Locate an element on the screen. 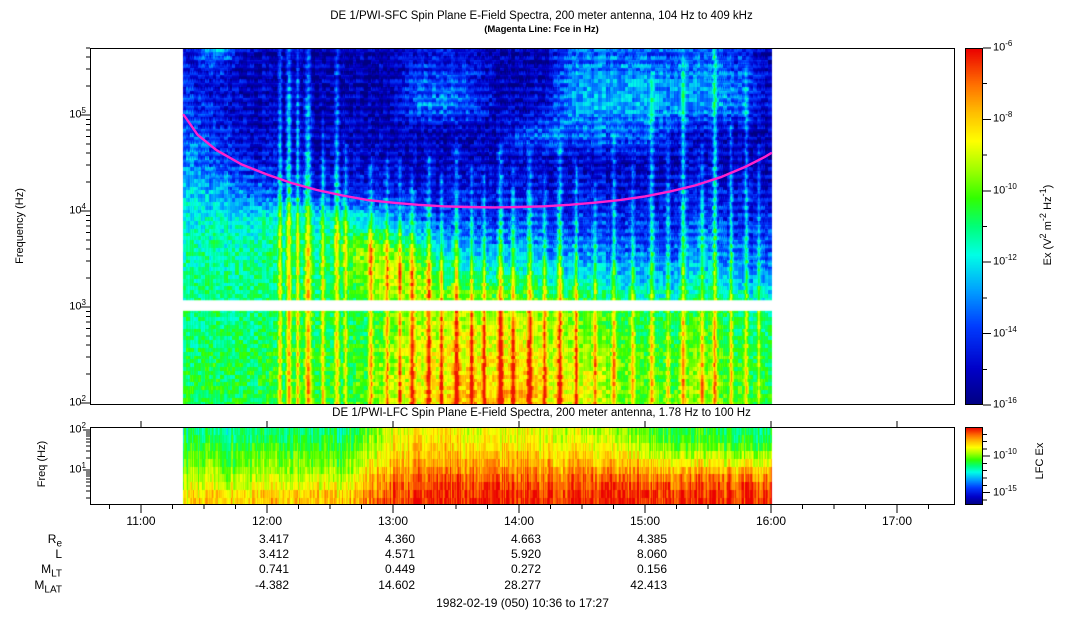 The image size is (1083, 620). lfc-colorbar is located at coordinates (974, 466).